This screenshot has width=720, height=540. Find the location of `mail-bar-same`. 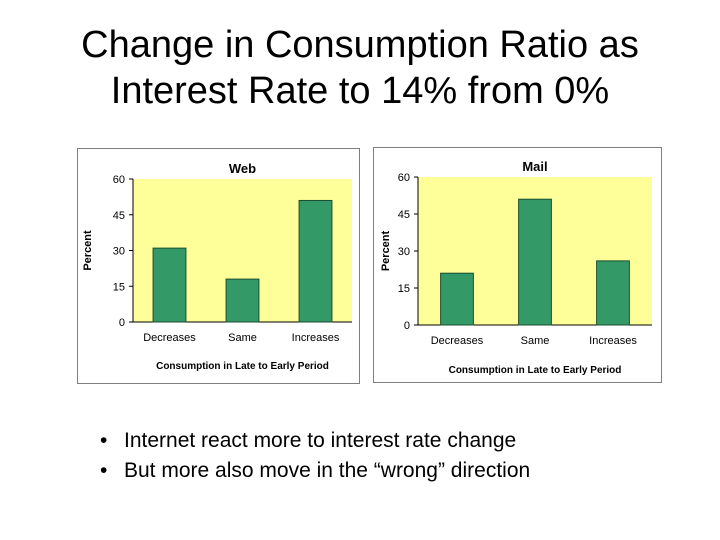

mail-bar-same is located at coordinates (535, 262).